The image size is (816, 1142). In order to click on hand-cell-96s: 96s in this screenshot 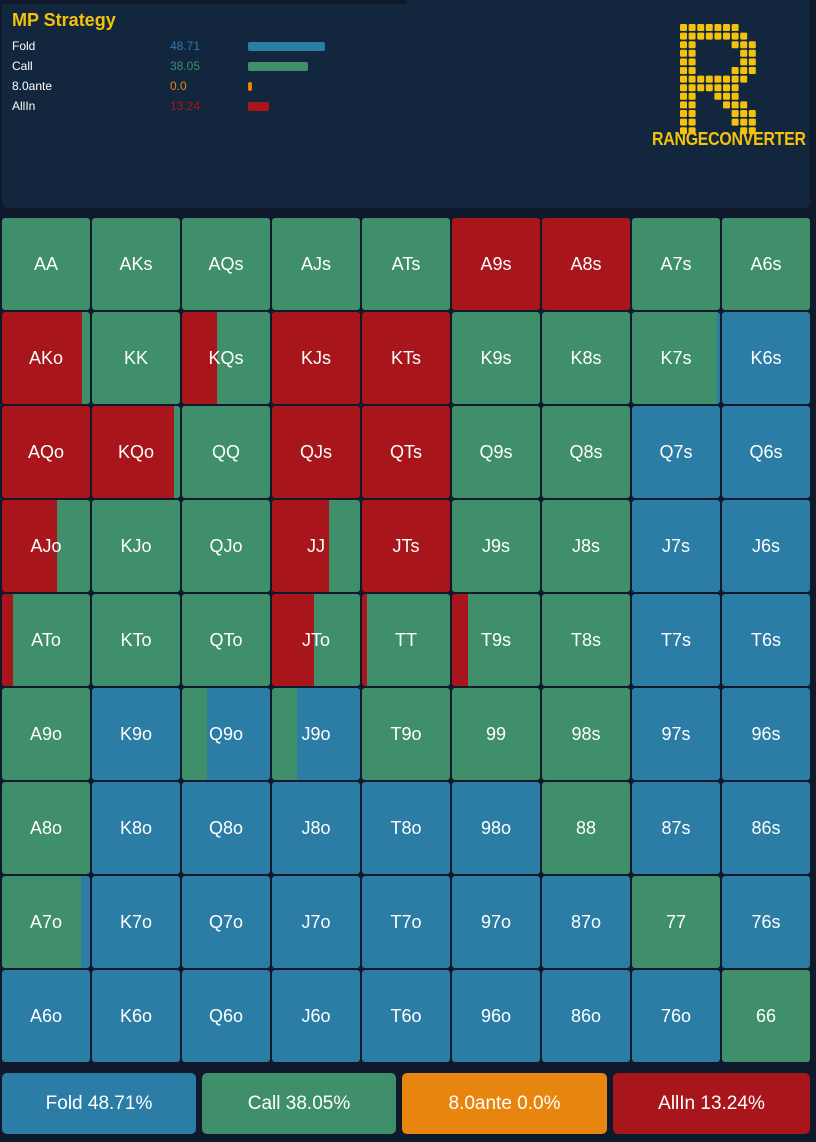, I will do `click(766, 734)`.